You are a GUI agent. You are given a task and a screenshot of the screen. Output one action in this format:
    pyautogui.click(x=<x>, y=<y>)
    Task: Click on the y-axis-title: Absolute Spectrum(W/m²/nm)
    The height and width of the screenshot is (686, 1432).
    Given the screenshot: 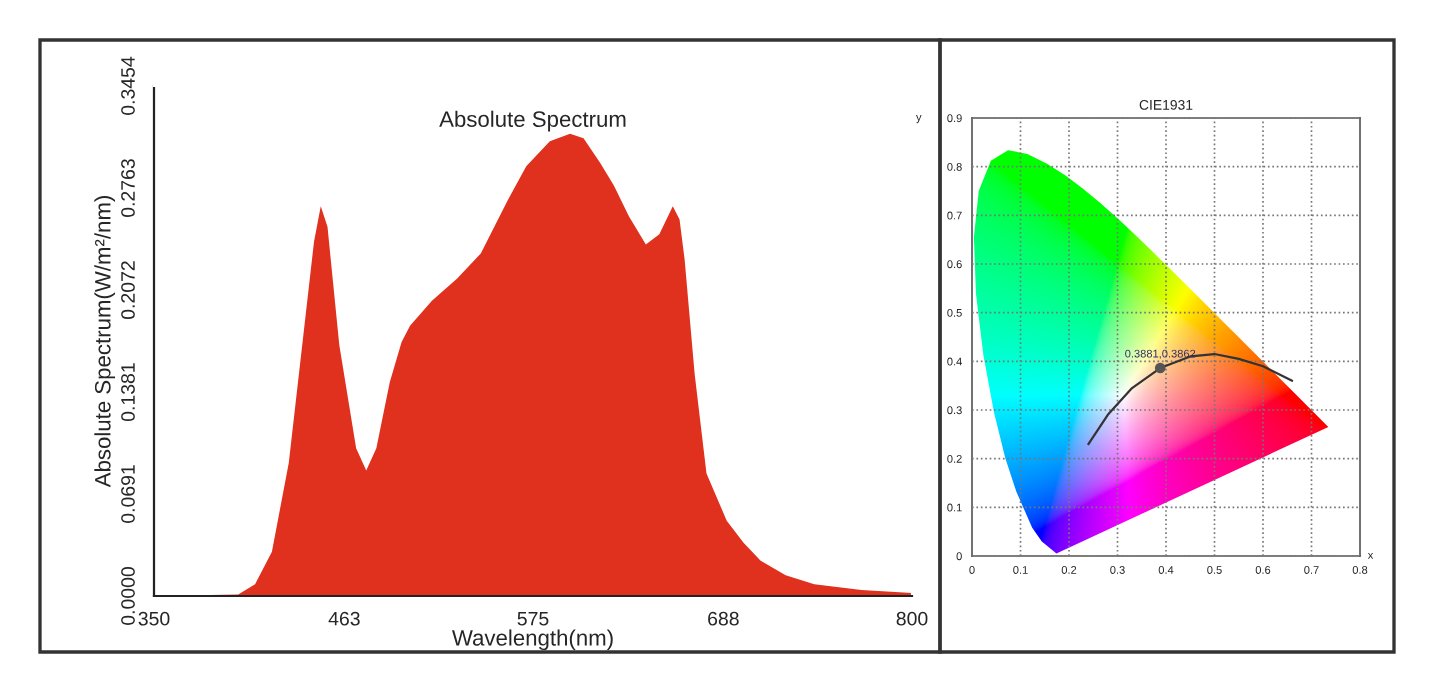 What is the action you would take?
    pyautogui.click(x=105, y=342)
    